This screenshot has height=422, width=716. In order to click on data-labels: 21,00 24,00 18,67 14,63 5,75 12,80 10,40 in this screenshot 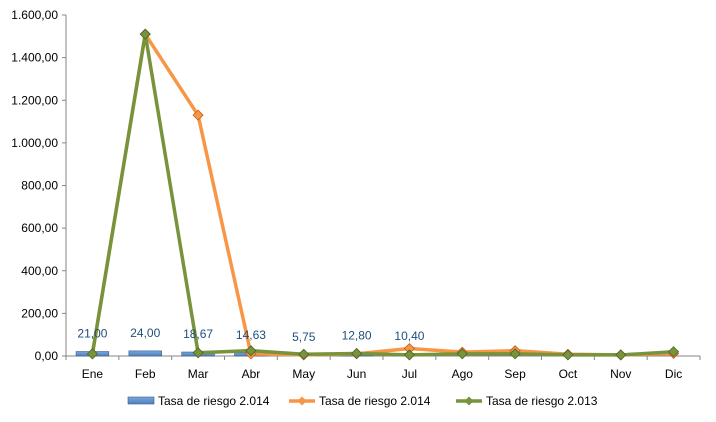, I will do `click(250, 335)`.